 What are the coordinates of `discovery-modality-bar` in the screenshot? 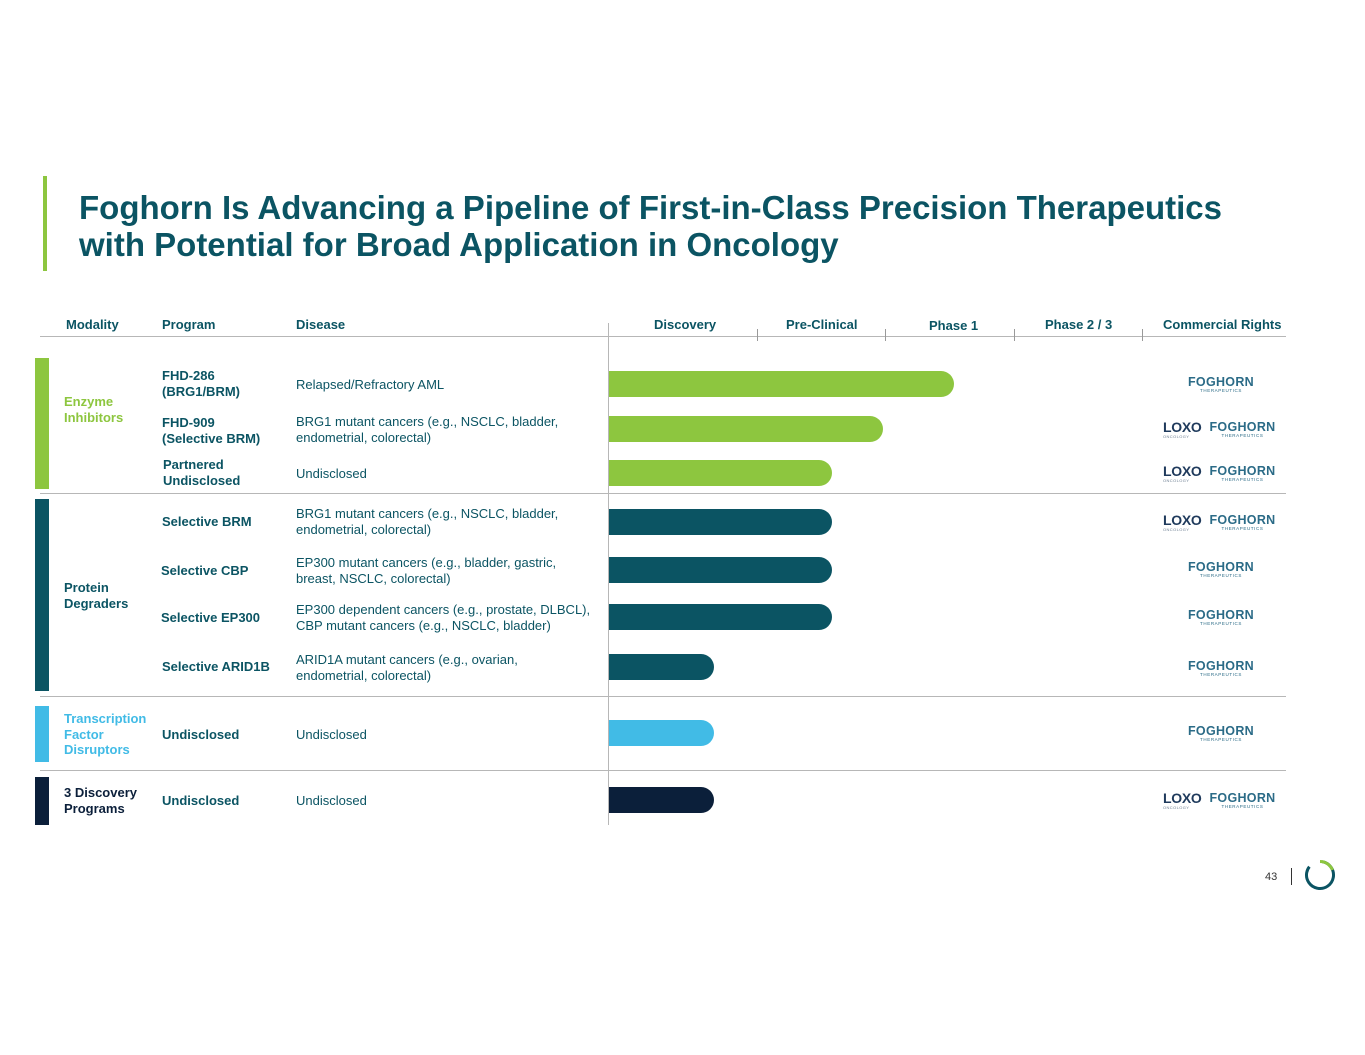 It's located at (42, 801).